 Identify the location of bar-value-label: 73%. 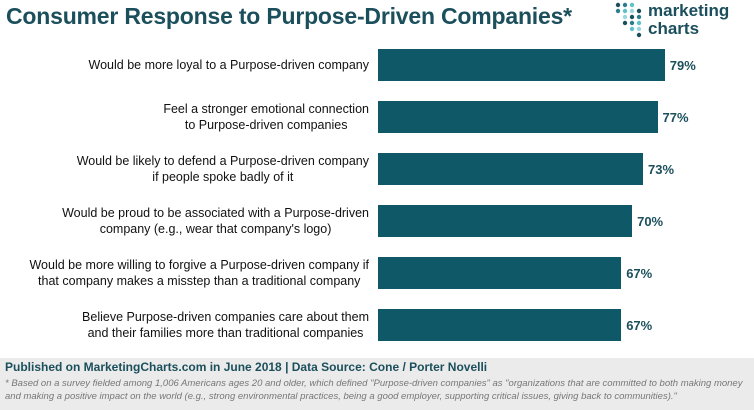
(661, 169).